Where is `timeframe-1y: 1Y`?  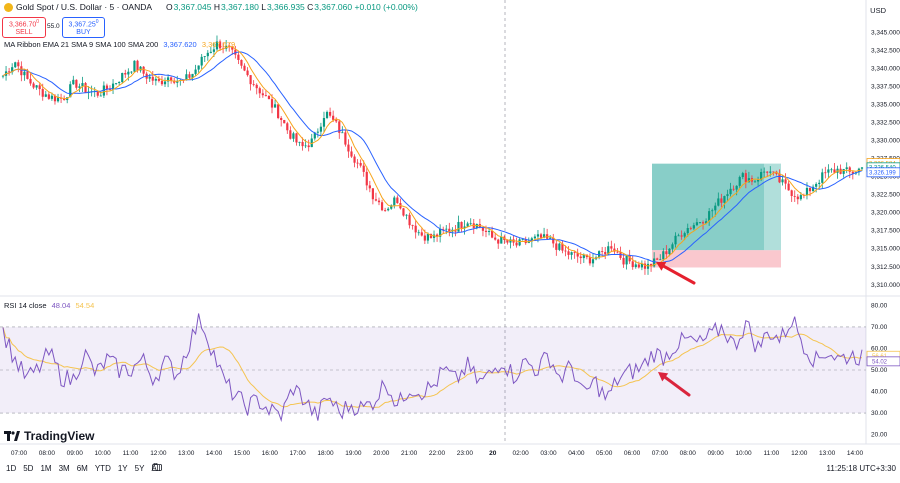
timeframe-1y: 1Y is located at coordinates (122, 468).